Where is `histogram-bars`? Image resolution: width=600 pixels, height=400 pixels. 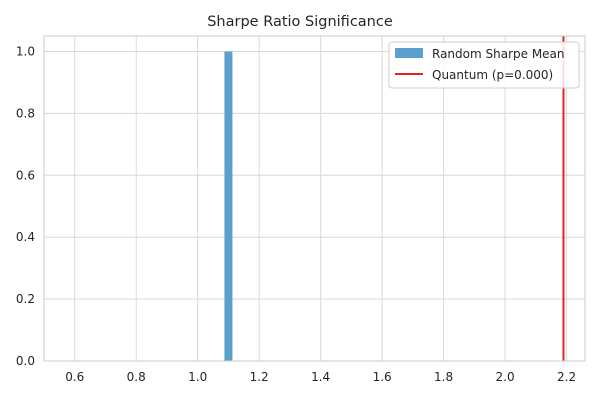
histogram-bars is located at coordinates (228, 206).